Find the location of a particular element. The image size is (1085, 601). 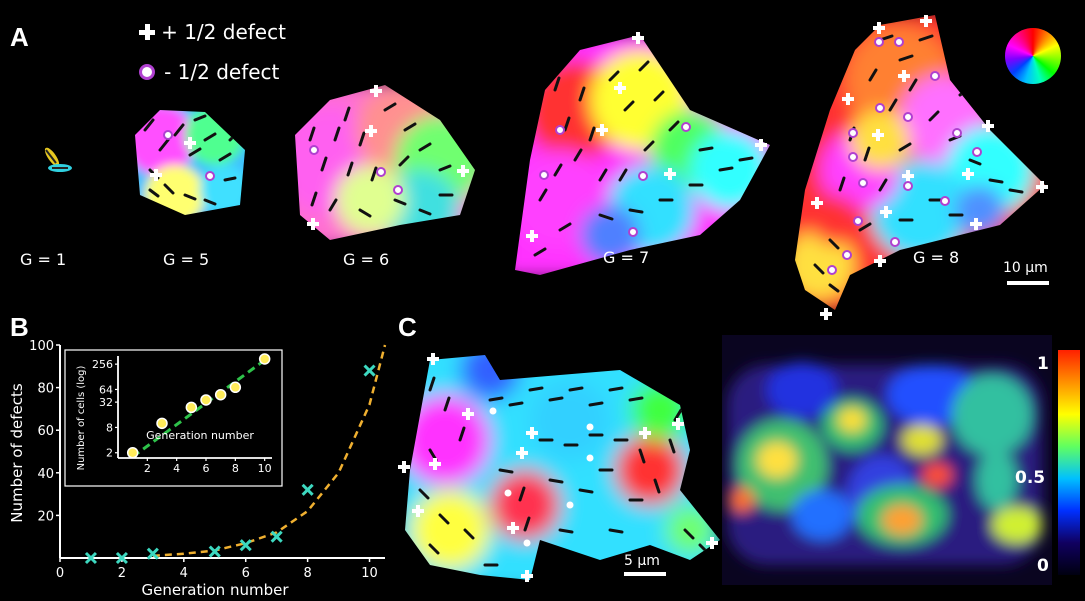

inset-fit-line is located at coordinates (200, 407).